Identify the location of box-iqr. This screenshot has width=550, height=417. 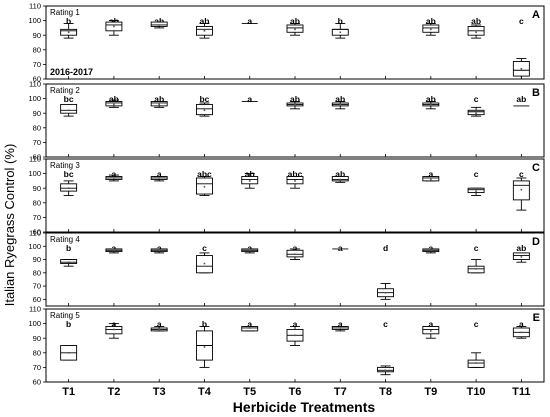
(69, 108).